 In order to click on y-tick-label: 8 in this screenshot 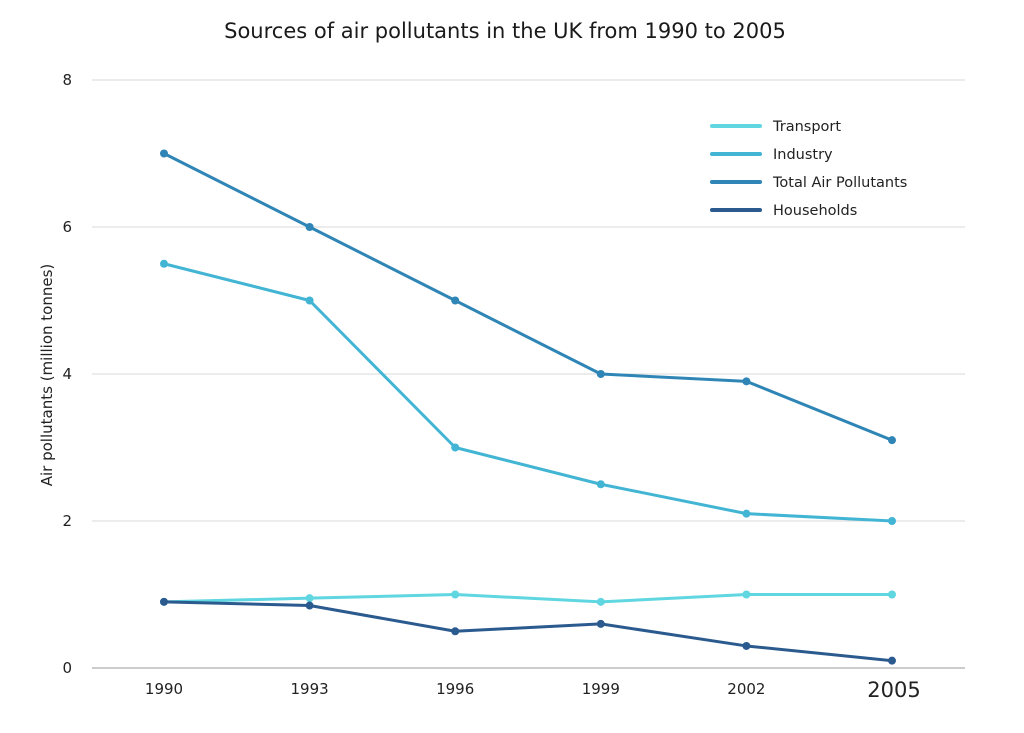, I will do `click(67, 80)`.